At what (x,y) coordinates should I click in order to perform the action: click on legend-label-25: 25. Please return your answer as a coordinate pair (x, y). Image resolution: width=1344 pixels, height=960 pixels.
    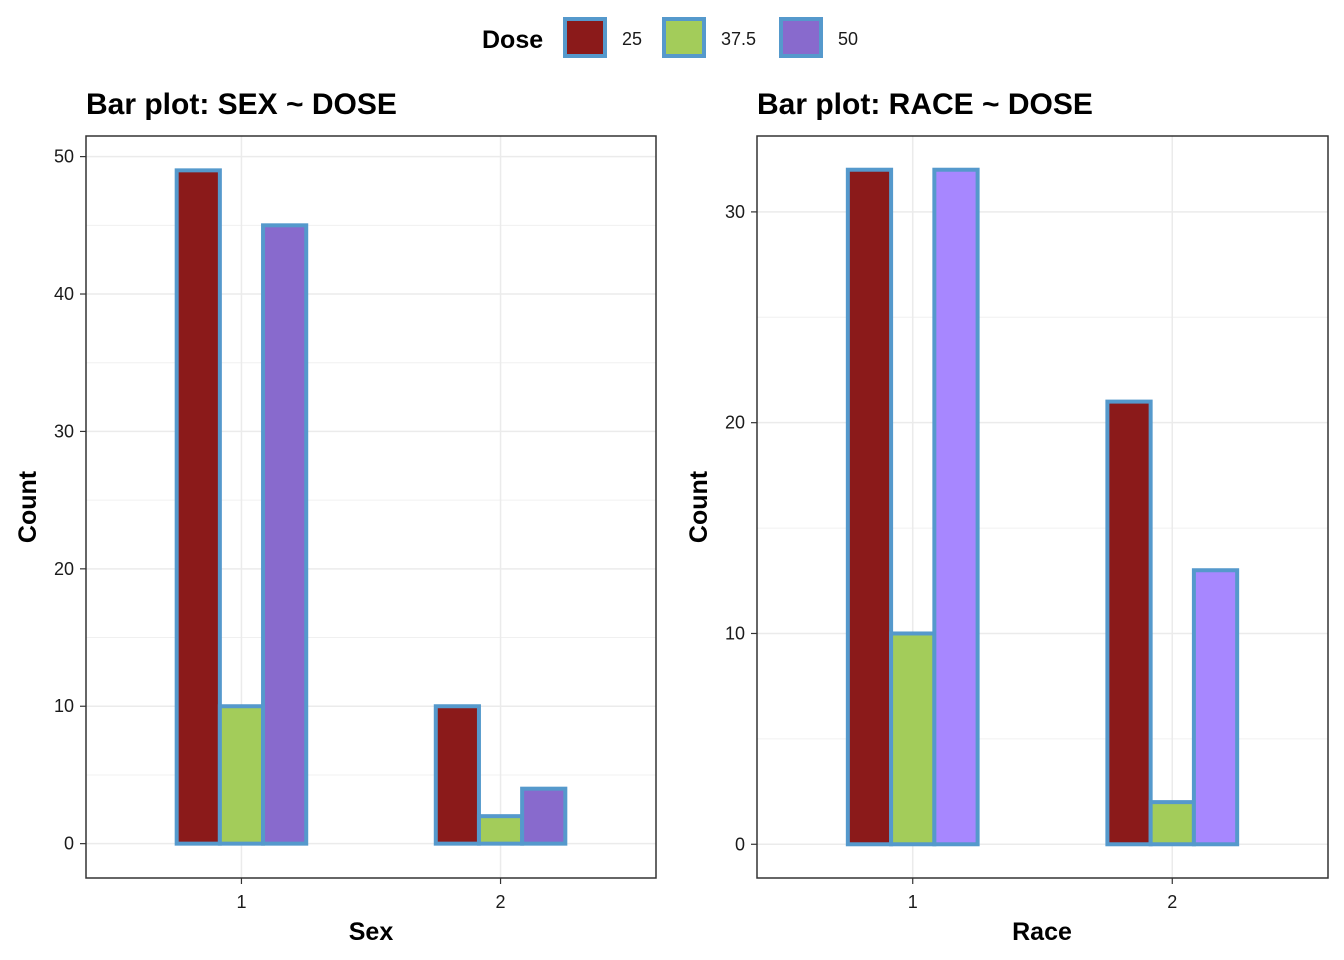
    Looking at the image, I should click on (632, 39).